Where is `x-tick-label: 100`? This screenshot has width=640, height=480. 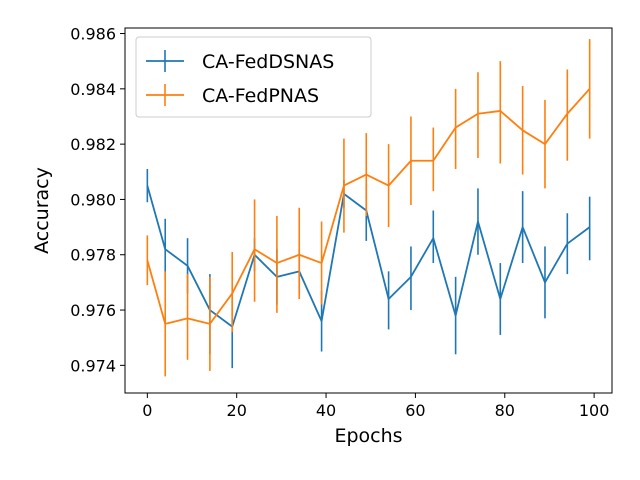
x-tick-label: 100 is located at coordinates (594, 410).